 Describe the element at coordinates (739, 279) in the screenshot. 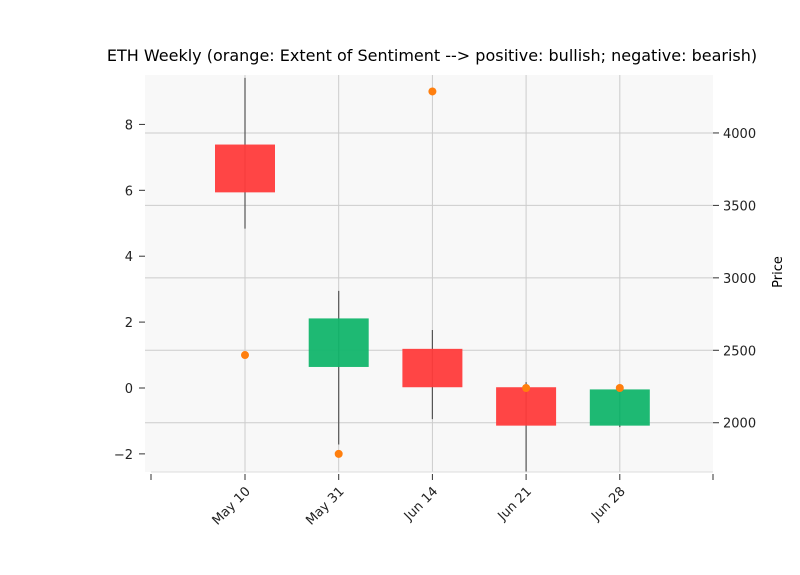

I see `price-tick-label: 3000` at that location.